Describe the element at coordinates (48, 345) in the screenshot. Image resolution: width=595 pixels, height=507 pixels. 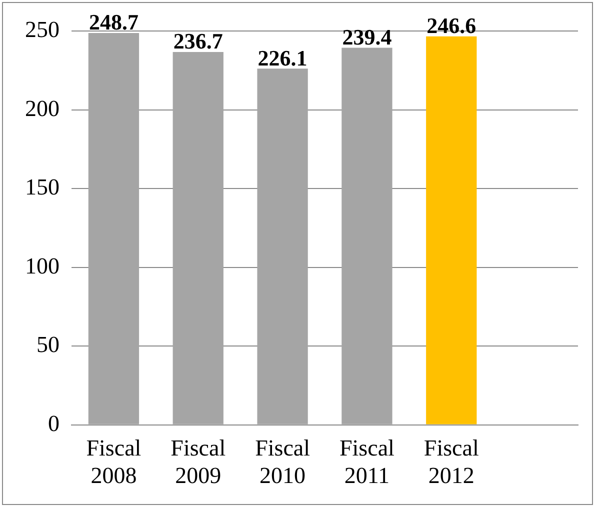
I see `y-tick-label: 50` at that location.